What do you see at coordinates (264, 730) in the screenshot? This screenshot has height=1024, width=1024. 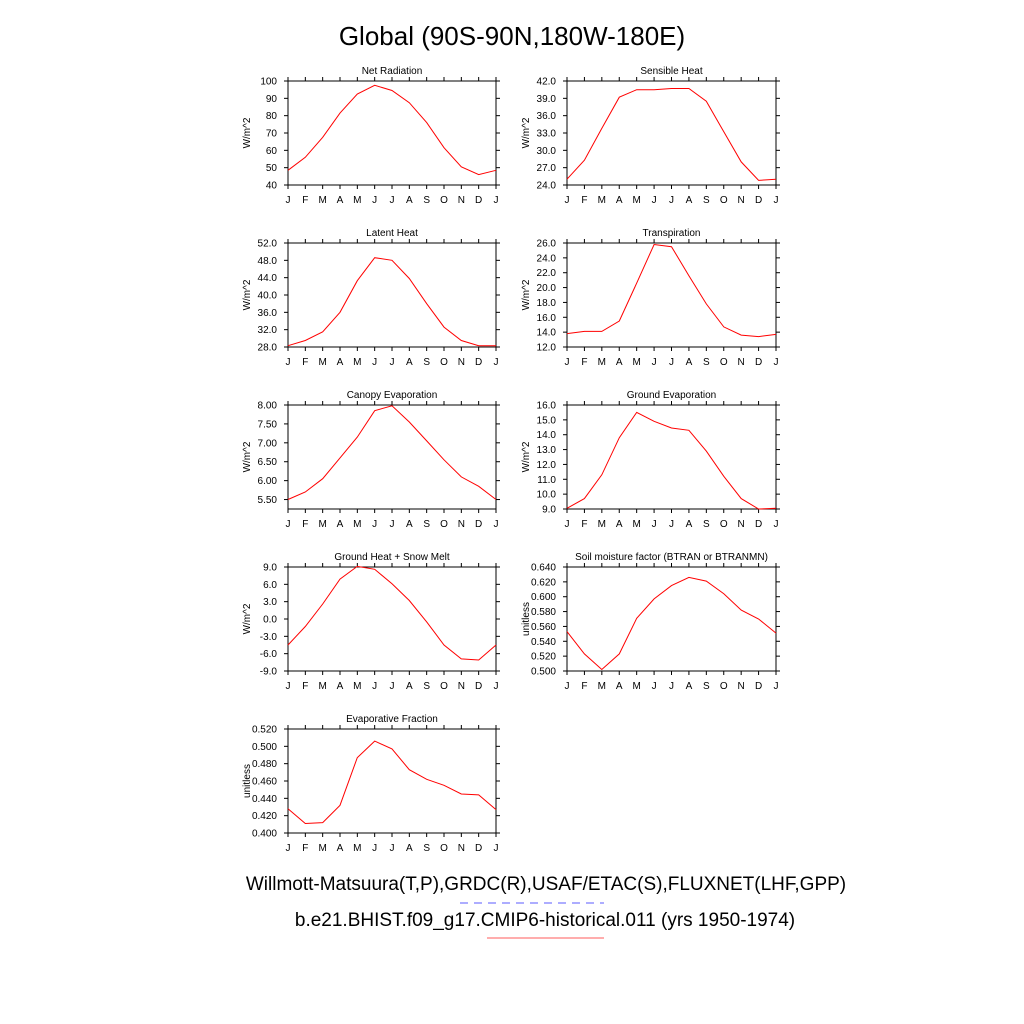 I see `y-tick-label: 0.520` at bounding box center [264, 730].